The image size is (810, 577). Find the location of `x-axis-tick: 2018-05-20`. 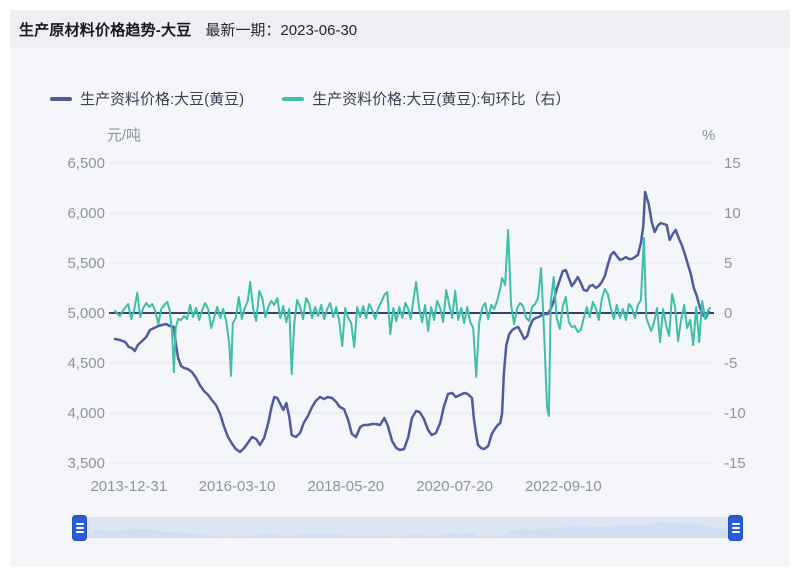

x-axis-tick: 2018-05-20 is located at coordinates (345, 486).